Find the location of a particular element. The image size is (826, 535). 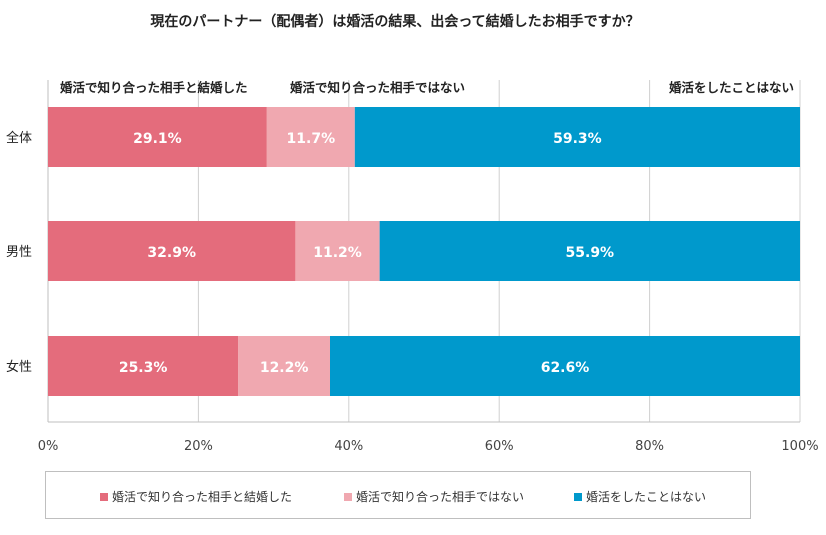

category-label: 全体 is located at coordinates (19, 138).